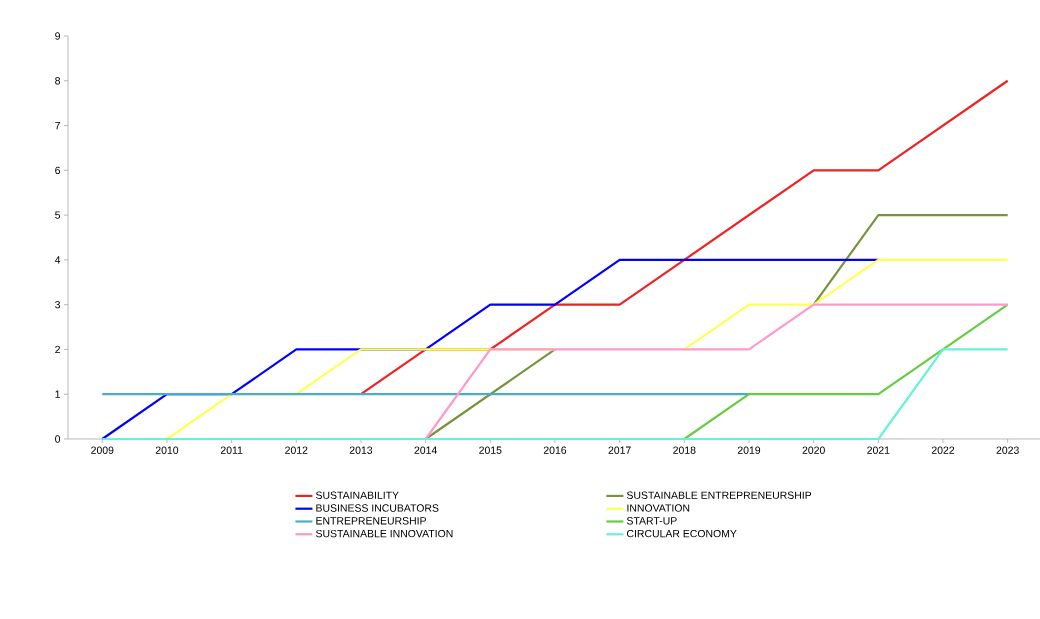 The image size is (1040, 619). Describe the element at coordinates (58, 304) in the screenshot. I see `y-tick-label: 3` at that location.